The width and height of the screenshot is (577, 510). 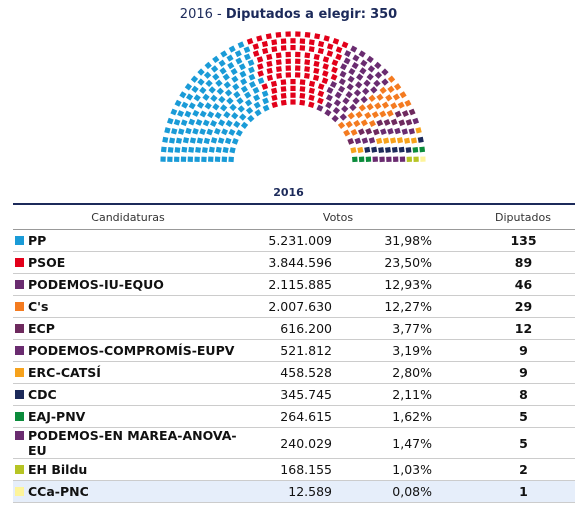 I want to click on party-name: ECP, so click(x=41, y=328).